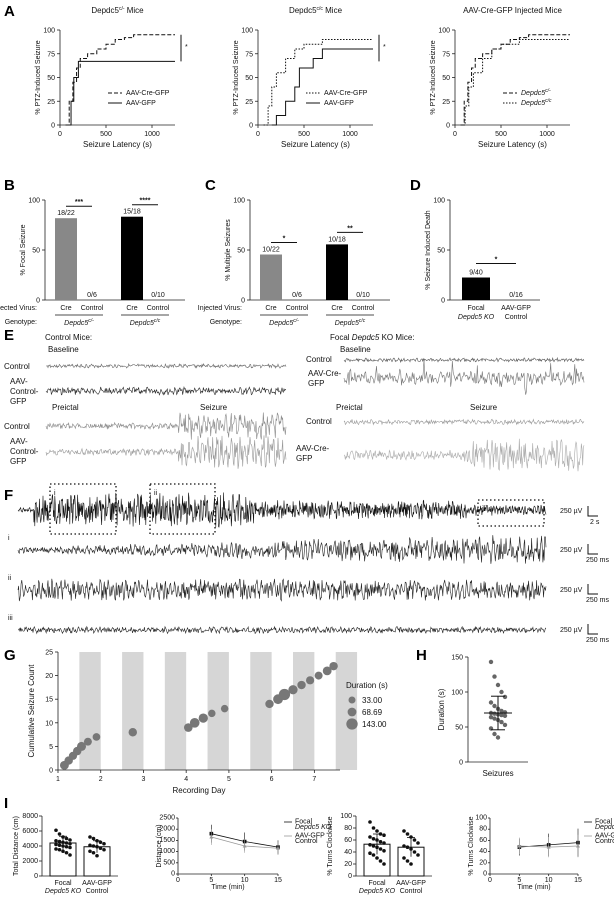  Describe the element at coordinates (132, 212) in the screenshot. I see `bar-label: 15/18` at that location.